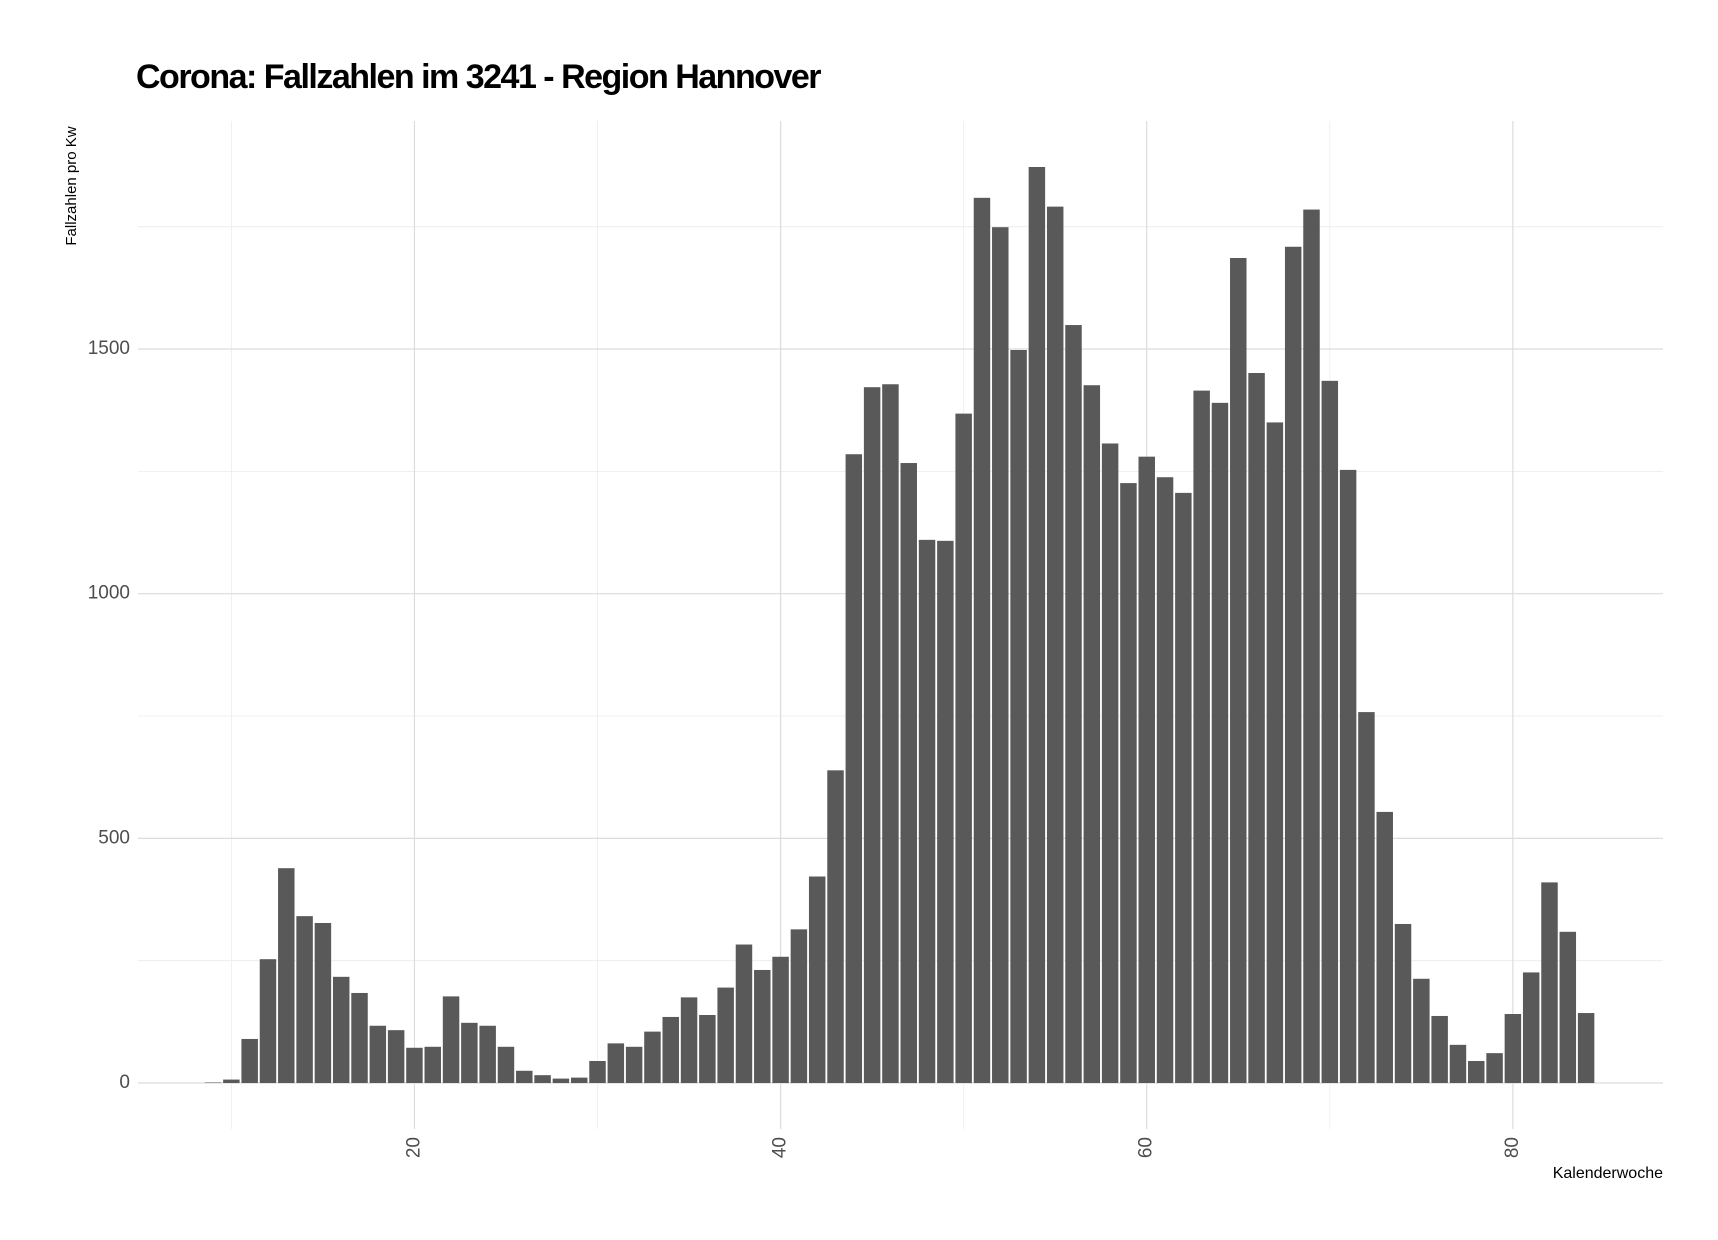  What do you see at coordinates (1608, 1173) in the screenshot?
I see `x-axis-label: Kalenderwoche` at bounding box center [1608, 1173].